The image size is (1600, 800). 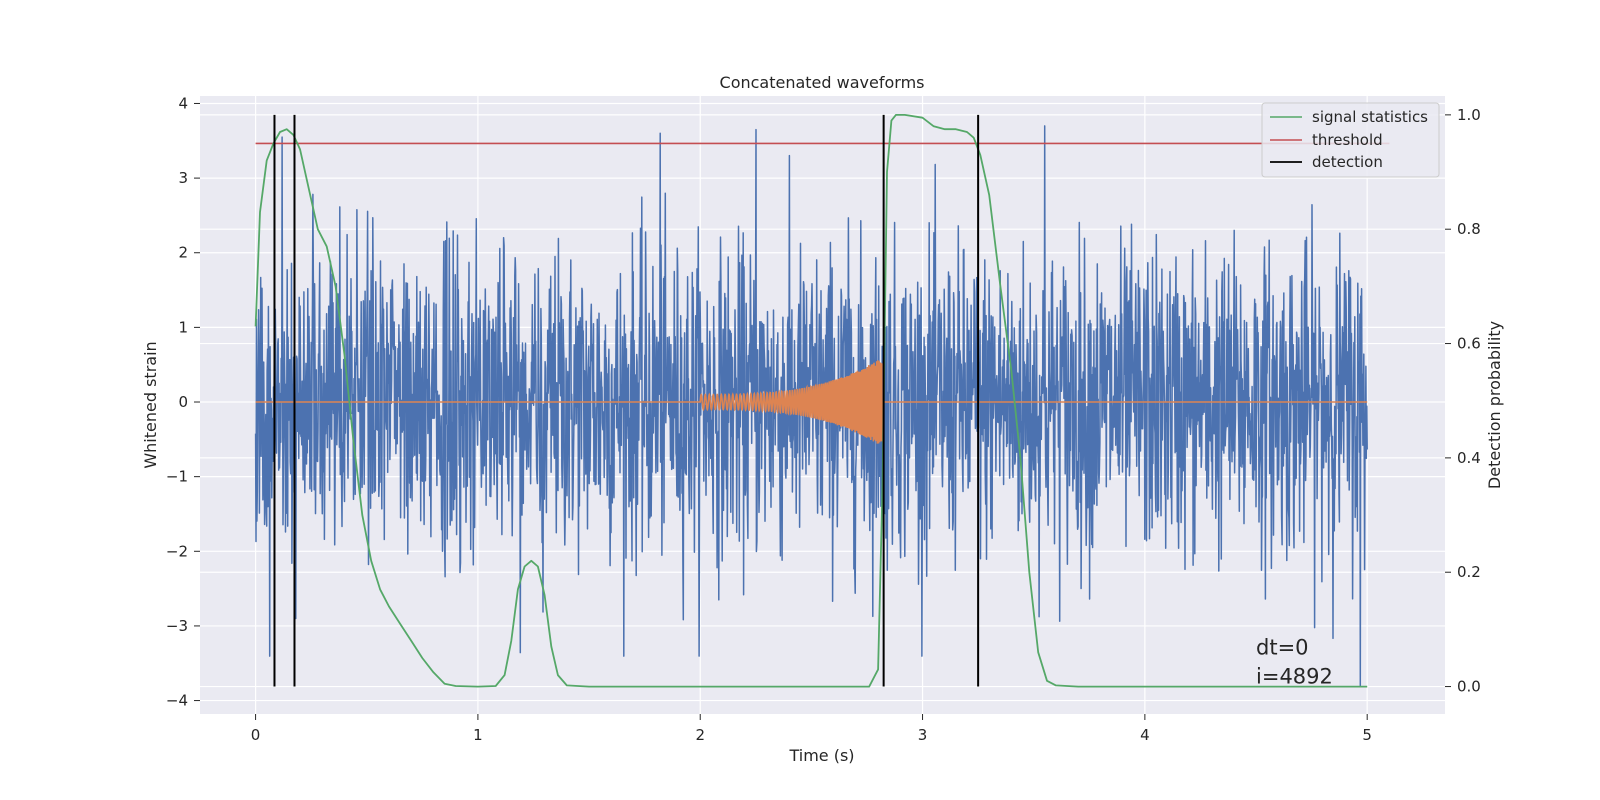 I want to click on x-axis-label: Time (s), so click(x=821, y=755).